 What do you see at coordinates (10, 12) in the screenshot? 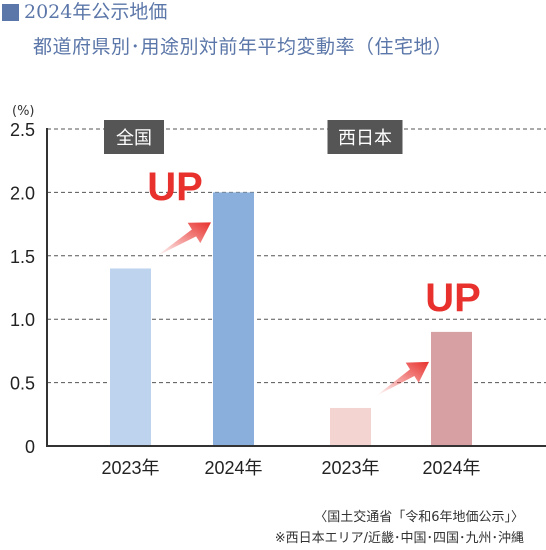
I see `title-marker` at bounding box center [10, 12].